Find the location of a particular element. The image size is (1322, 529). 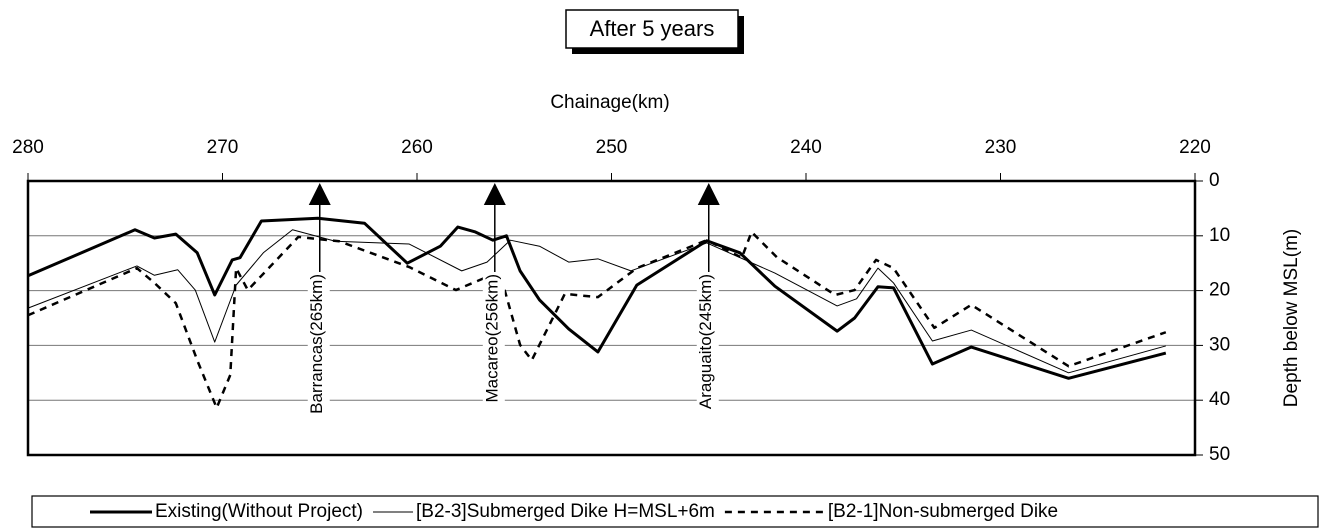

legend-box is located at coordinates (675, 511).